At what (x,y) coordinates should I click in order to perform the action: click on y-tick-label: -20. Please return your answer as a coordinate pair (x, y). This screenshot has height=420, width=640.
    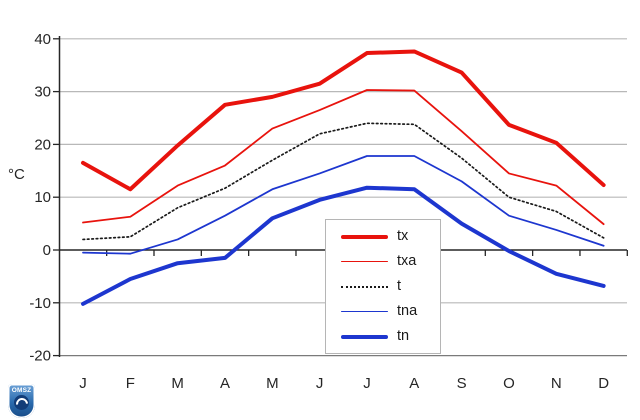
    Looking at the image, I should click on (40, 356).